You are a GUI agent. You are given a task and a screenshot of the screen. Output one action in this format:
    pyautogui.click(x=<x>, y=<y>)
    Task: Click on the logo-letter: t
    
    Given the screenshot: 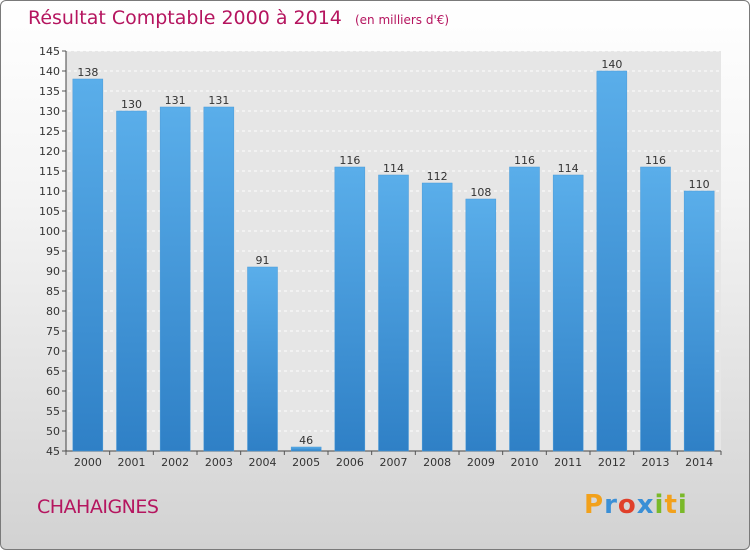 What is the action you would take?
    pyautogui.click(x=671, y=505)
    